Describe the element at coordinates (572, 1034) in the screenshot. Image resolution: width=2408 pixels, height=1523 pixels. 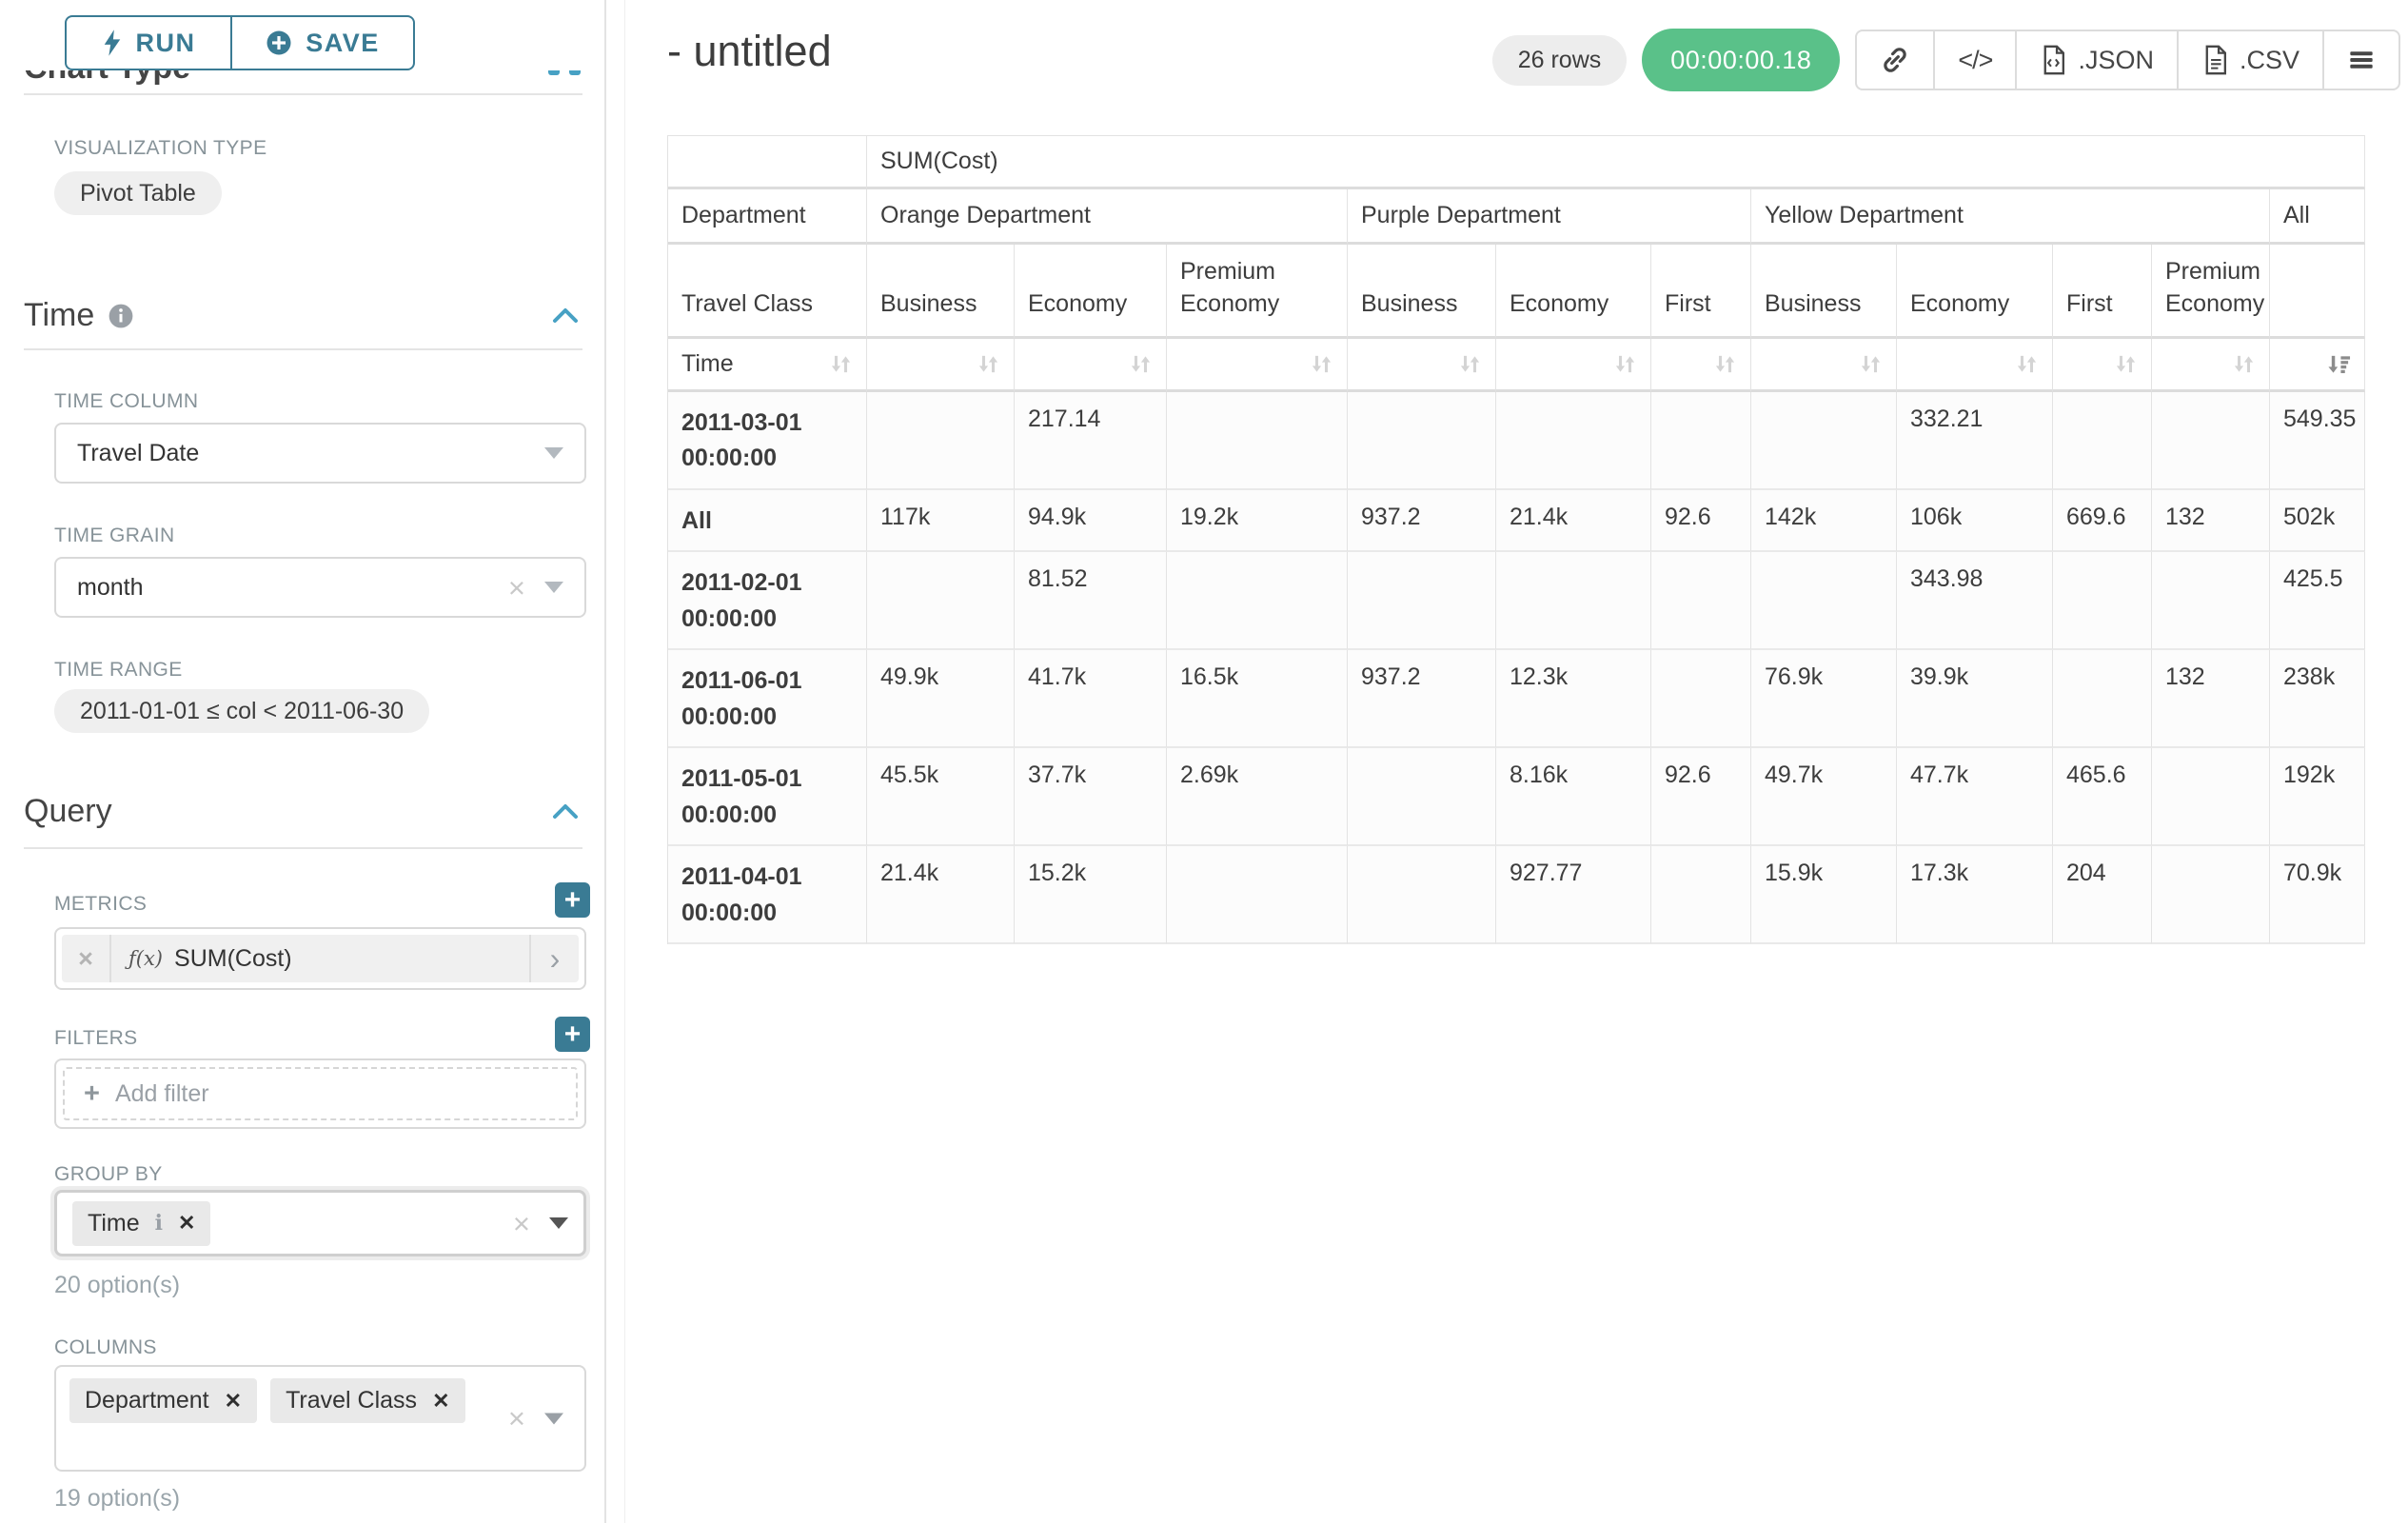
I see `add-filter-button: +` at that location.